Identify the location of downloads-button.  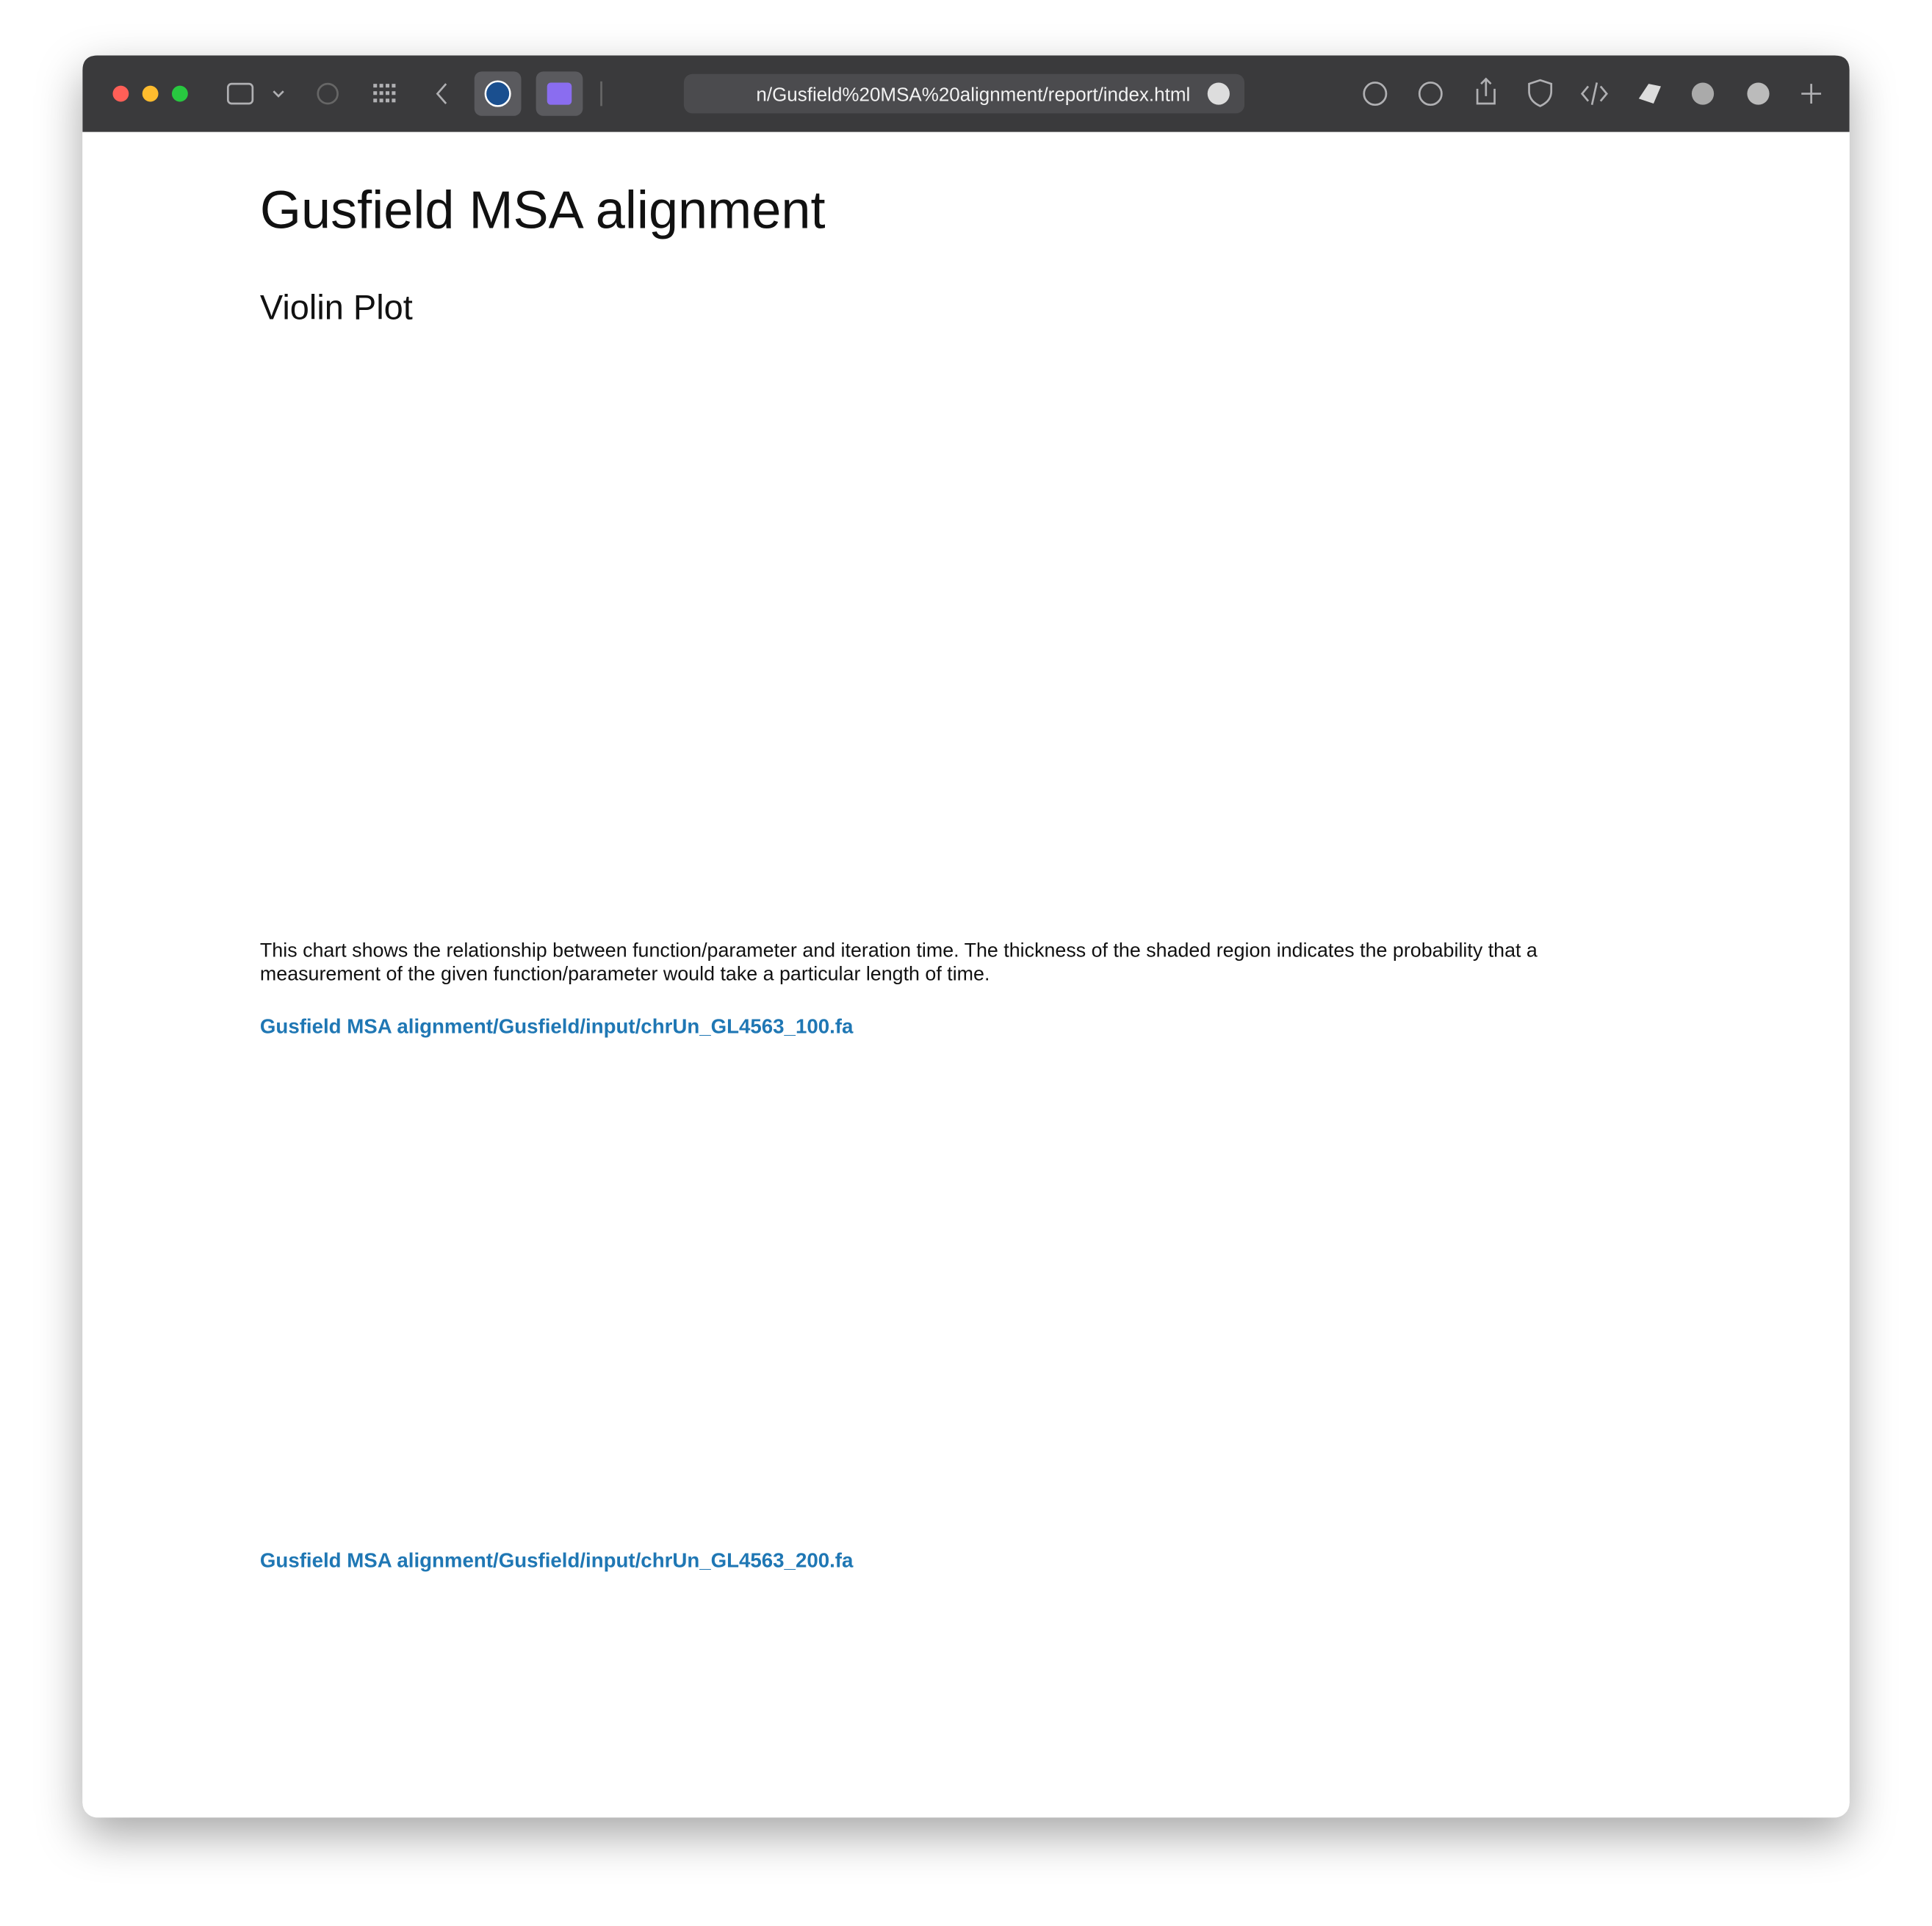
(1375, 94).